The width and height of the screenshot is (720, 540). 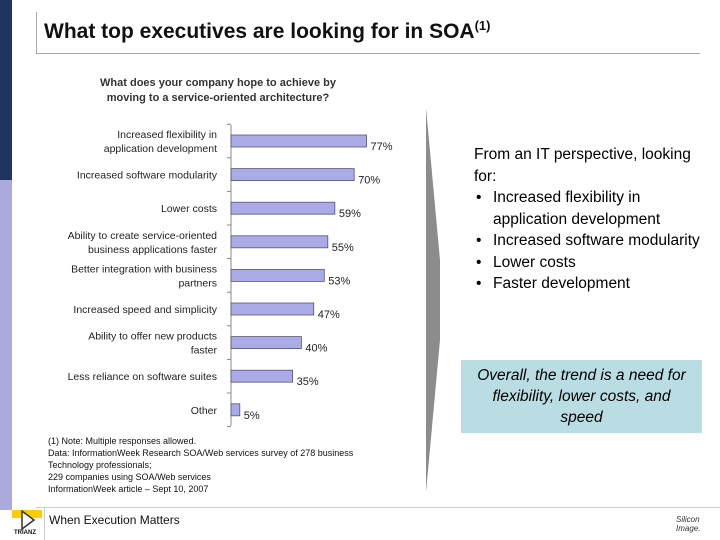 I want to click on category-label: application development, so click(x=160, y=149).